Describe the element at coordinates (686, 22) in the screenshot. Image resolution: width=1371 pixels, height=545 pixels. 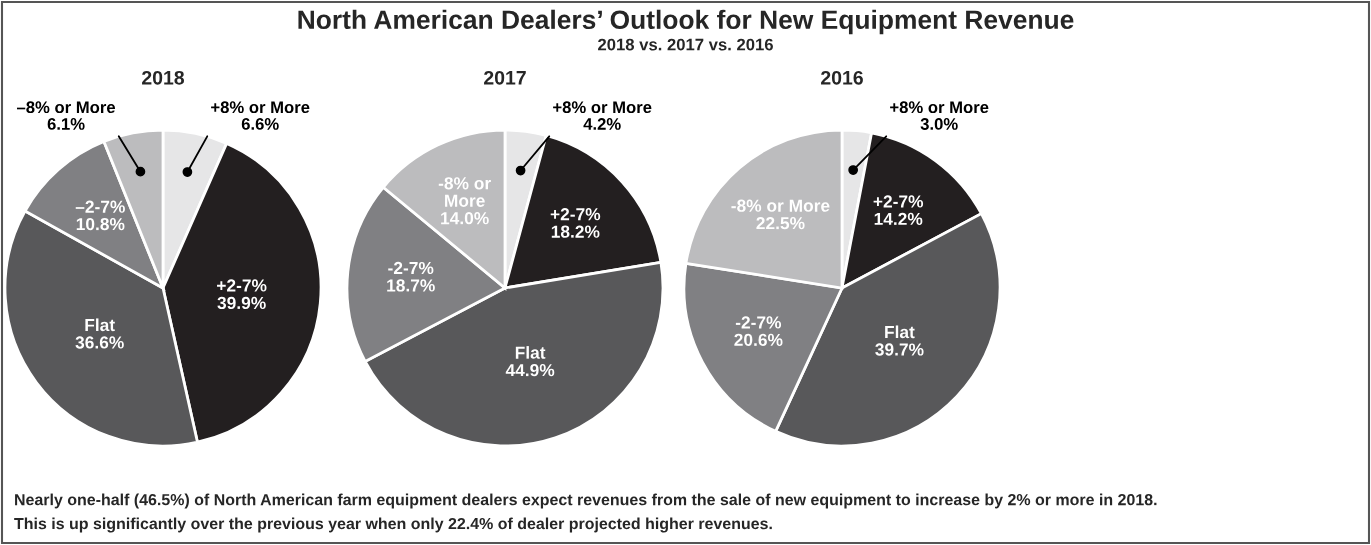
I see `text: North American Dealers’ Outlook for New Equipment Revenue` at that location.